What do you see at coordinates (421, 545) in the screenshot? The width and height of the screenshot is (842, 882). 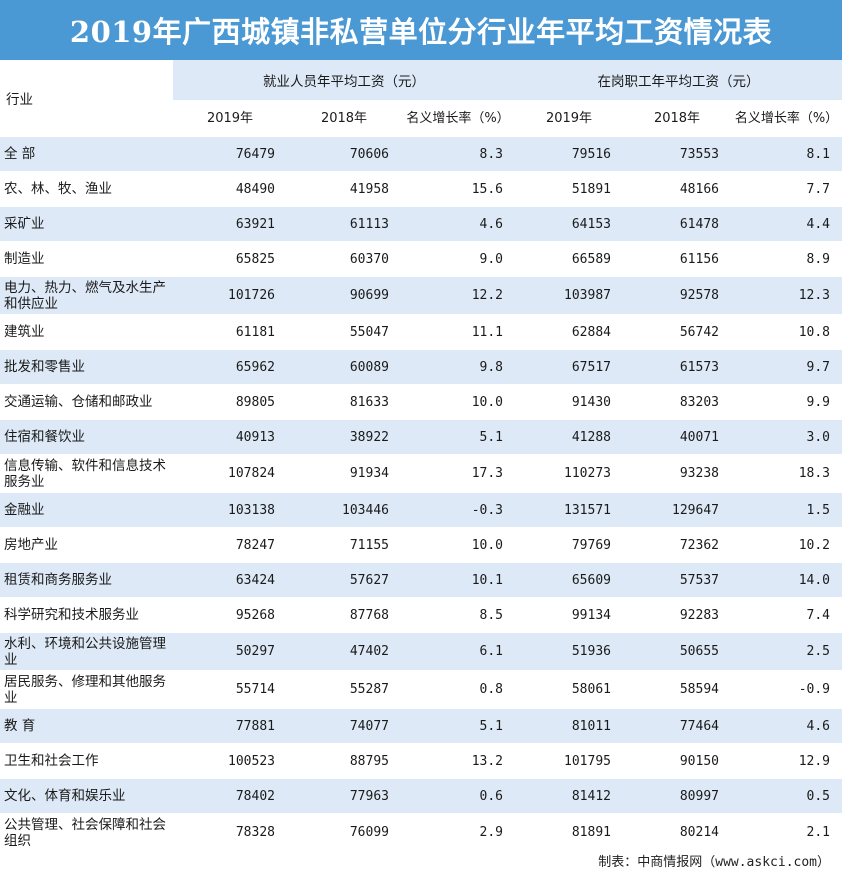 I see `table-row: 房地产业 78247 71155 10.0 79769 72362 10.2` at bounding box center [421, 545].